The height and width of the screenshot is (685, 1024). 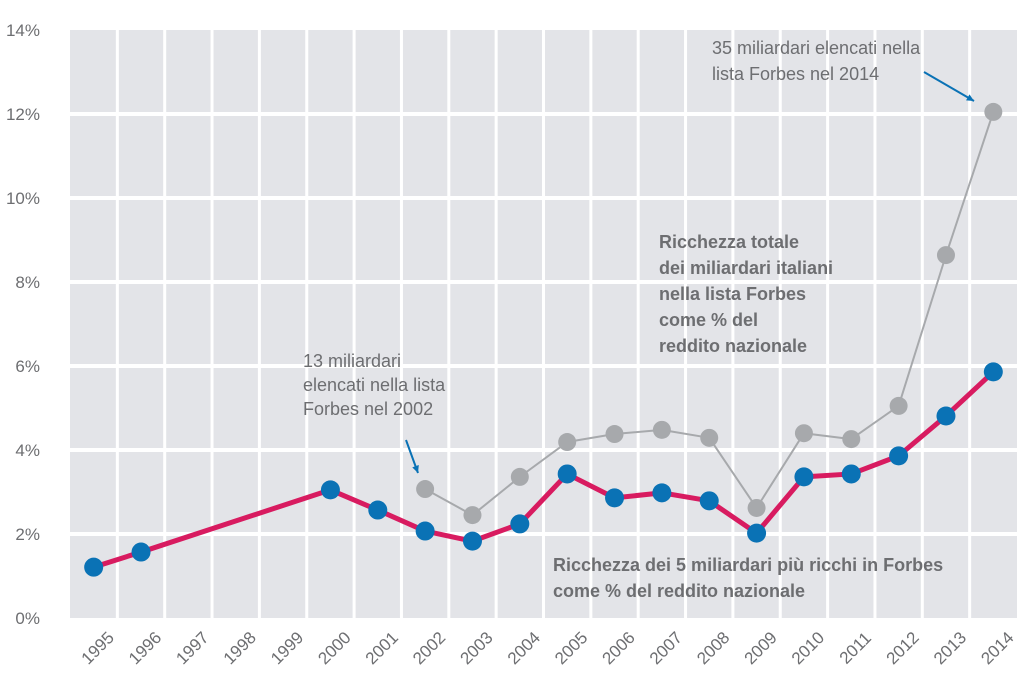 I want to click on x-tick-label: 2013, so click(x=950, y=648).